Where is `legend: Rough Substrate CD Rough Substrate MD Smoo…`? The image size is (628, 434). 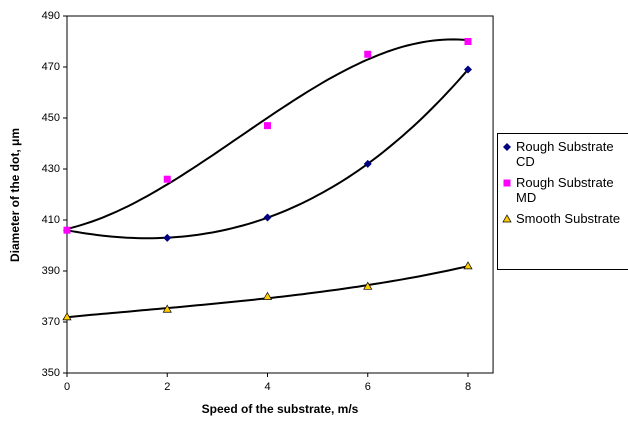 legend: Rough Substrate CD Rough Substrate MD Smoo… is located at coordinates (562, 201).